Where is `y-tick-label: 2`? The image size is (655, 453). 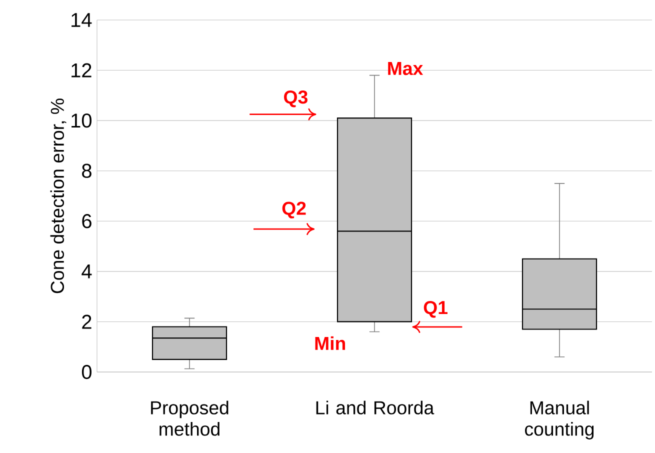
y-tick-label: 2 is located at coordinates (87, 321).